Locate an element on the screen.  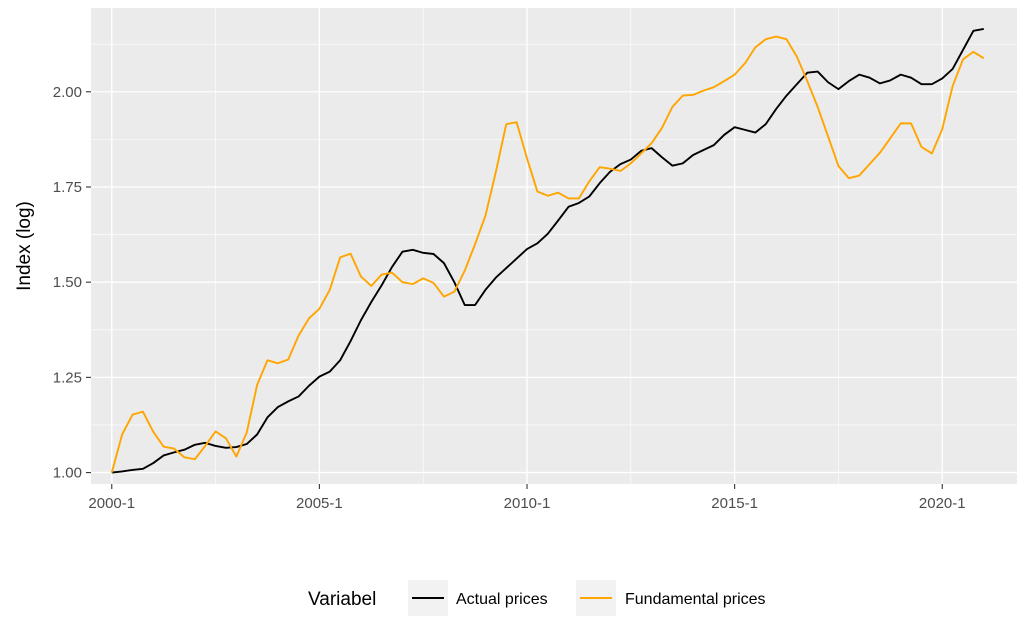
x-tick-label: 2000-1 is located at coordinates (111, 503).